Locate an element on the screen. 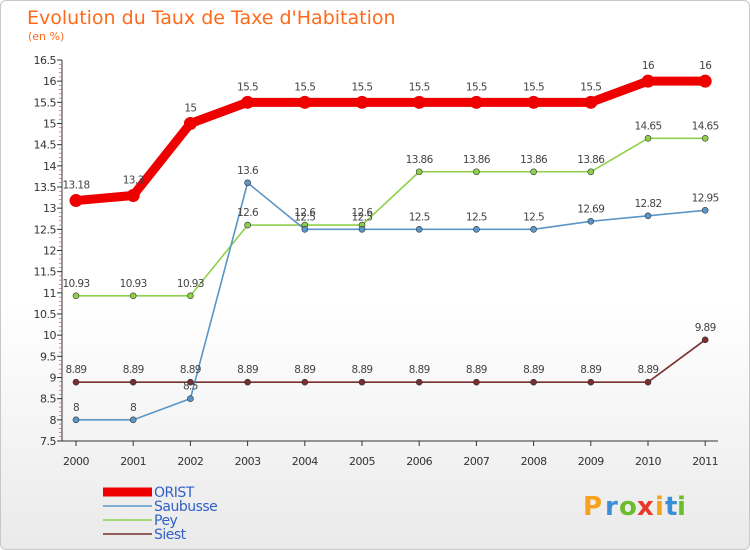 Image resolution: width=750 pixels, height=550 pixels. data-label-orist: 13.18 is located at coordinates (75, 186).